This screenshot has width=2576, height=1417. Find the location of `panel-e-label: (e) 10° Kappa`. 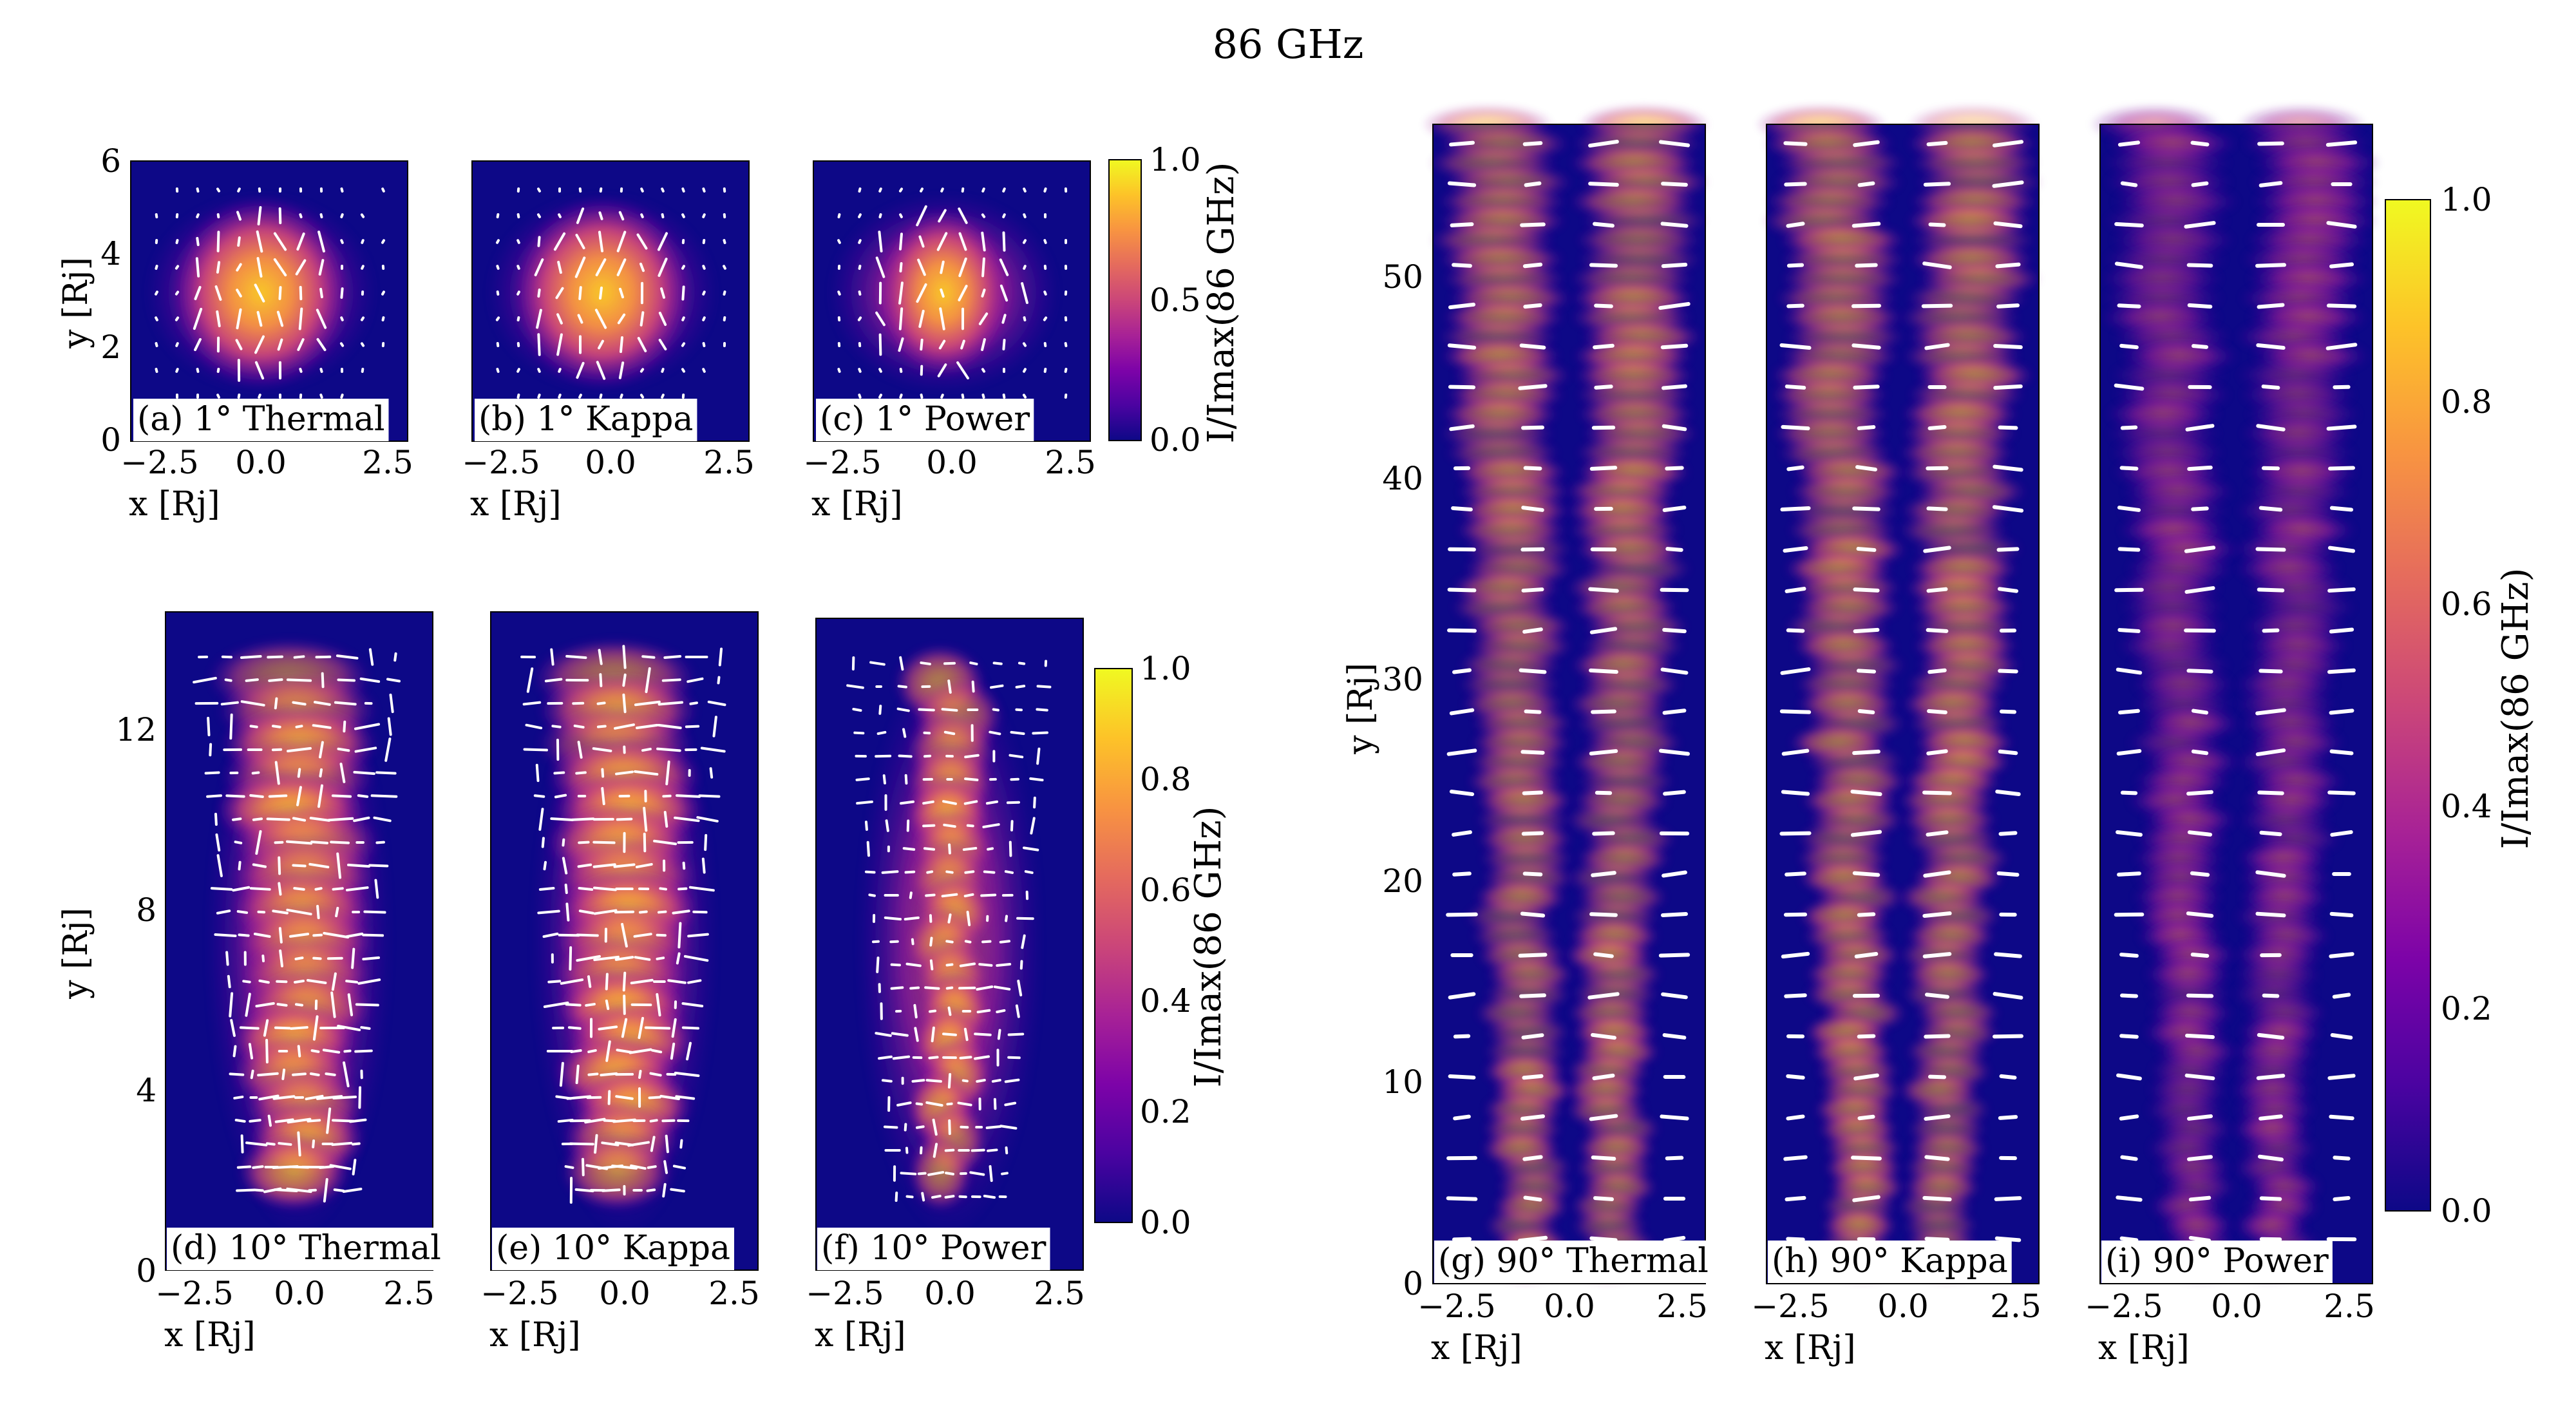

panel-e-label: (e) 10° Kappa is located at coordinates (613, 1248).